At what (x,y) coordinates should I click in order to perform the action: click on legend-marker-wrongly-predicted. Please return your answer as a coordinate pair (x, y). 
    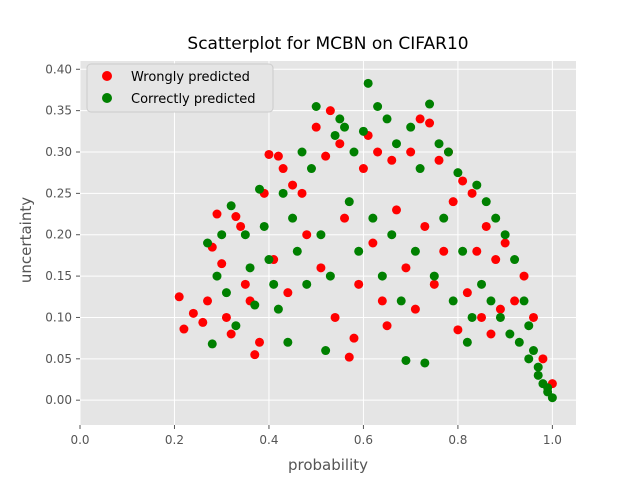
    Looking at the image, I should click on (107, 76).